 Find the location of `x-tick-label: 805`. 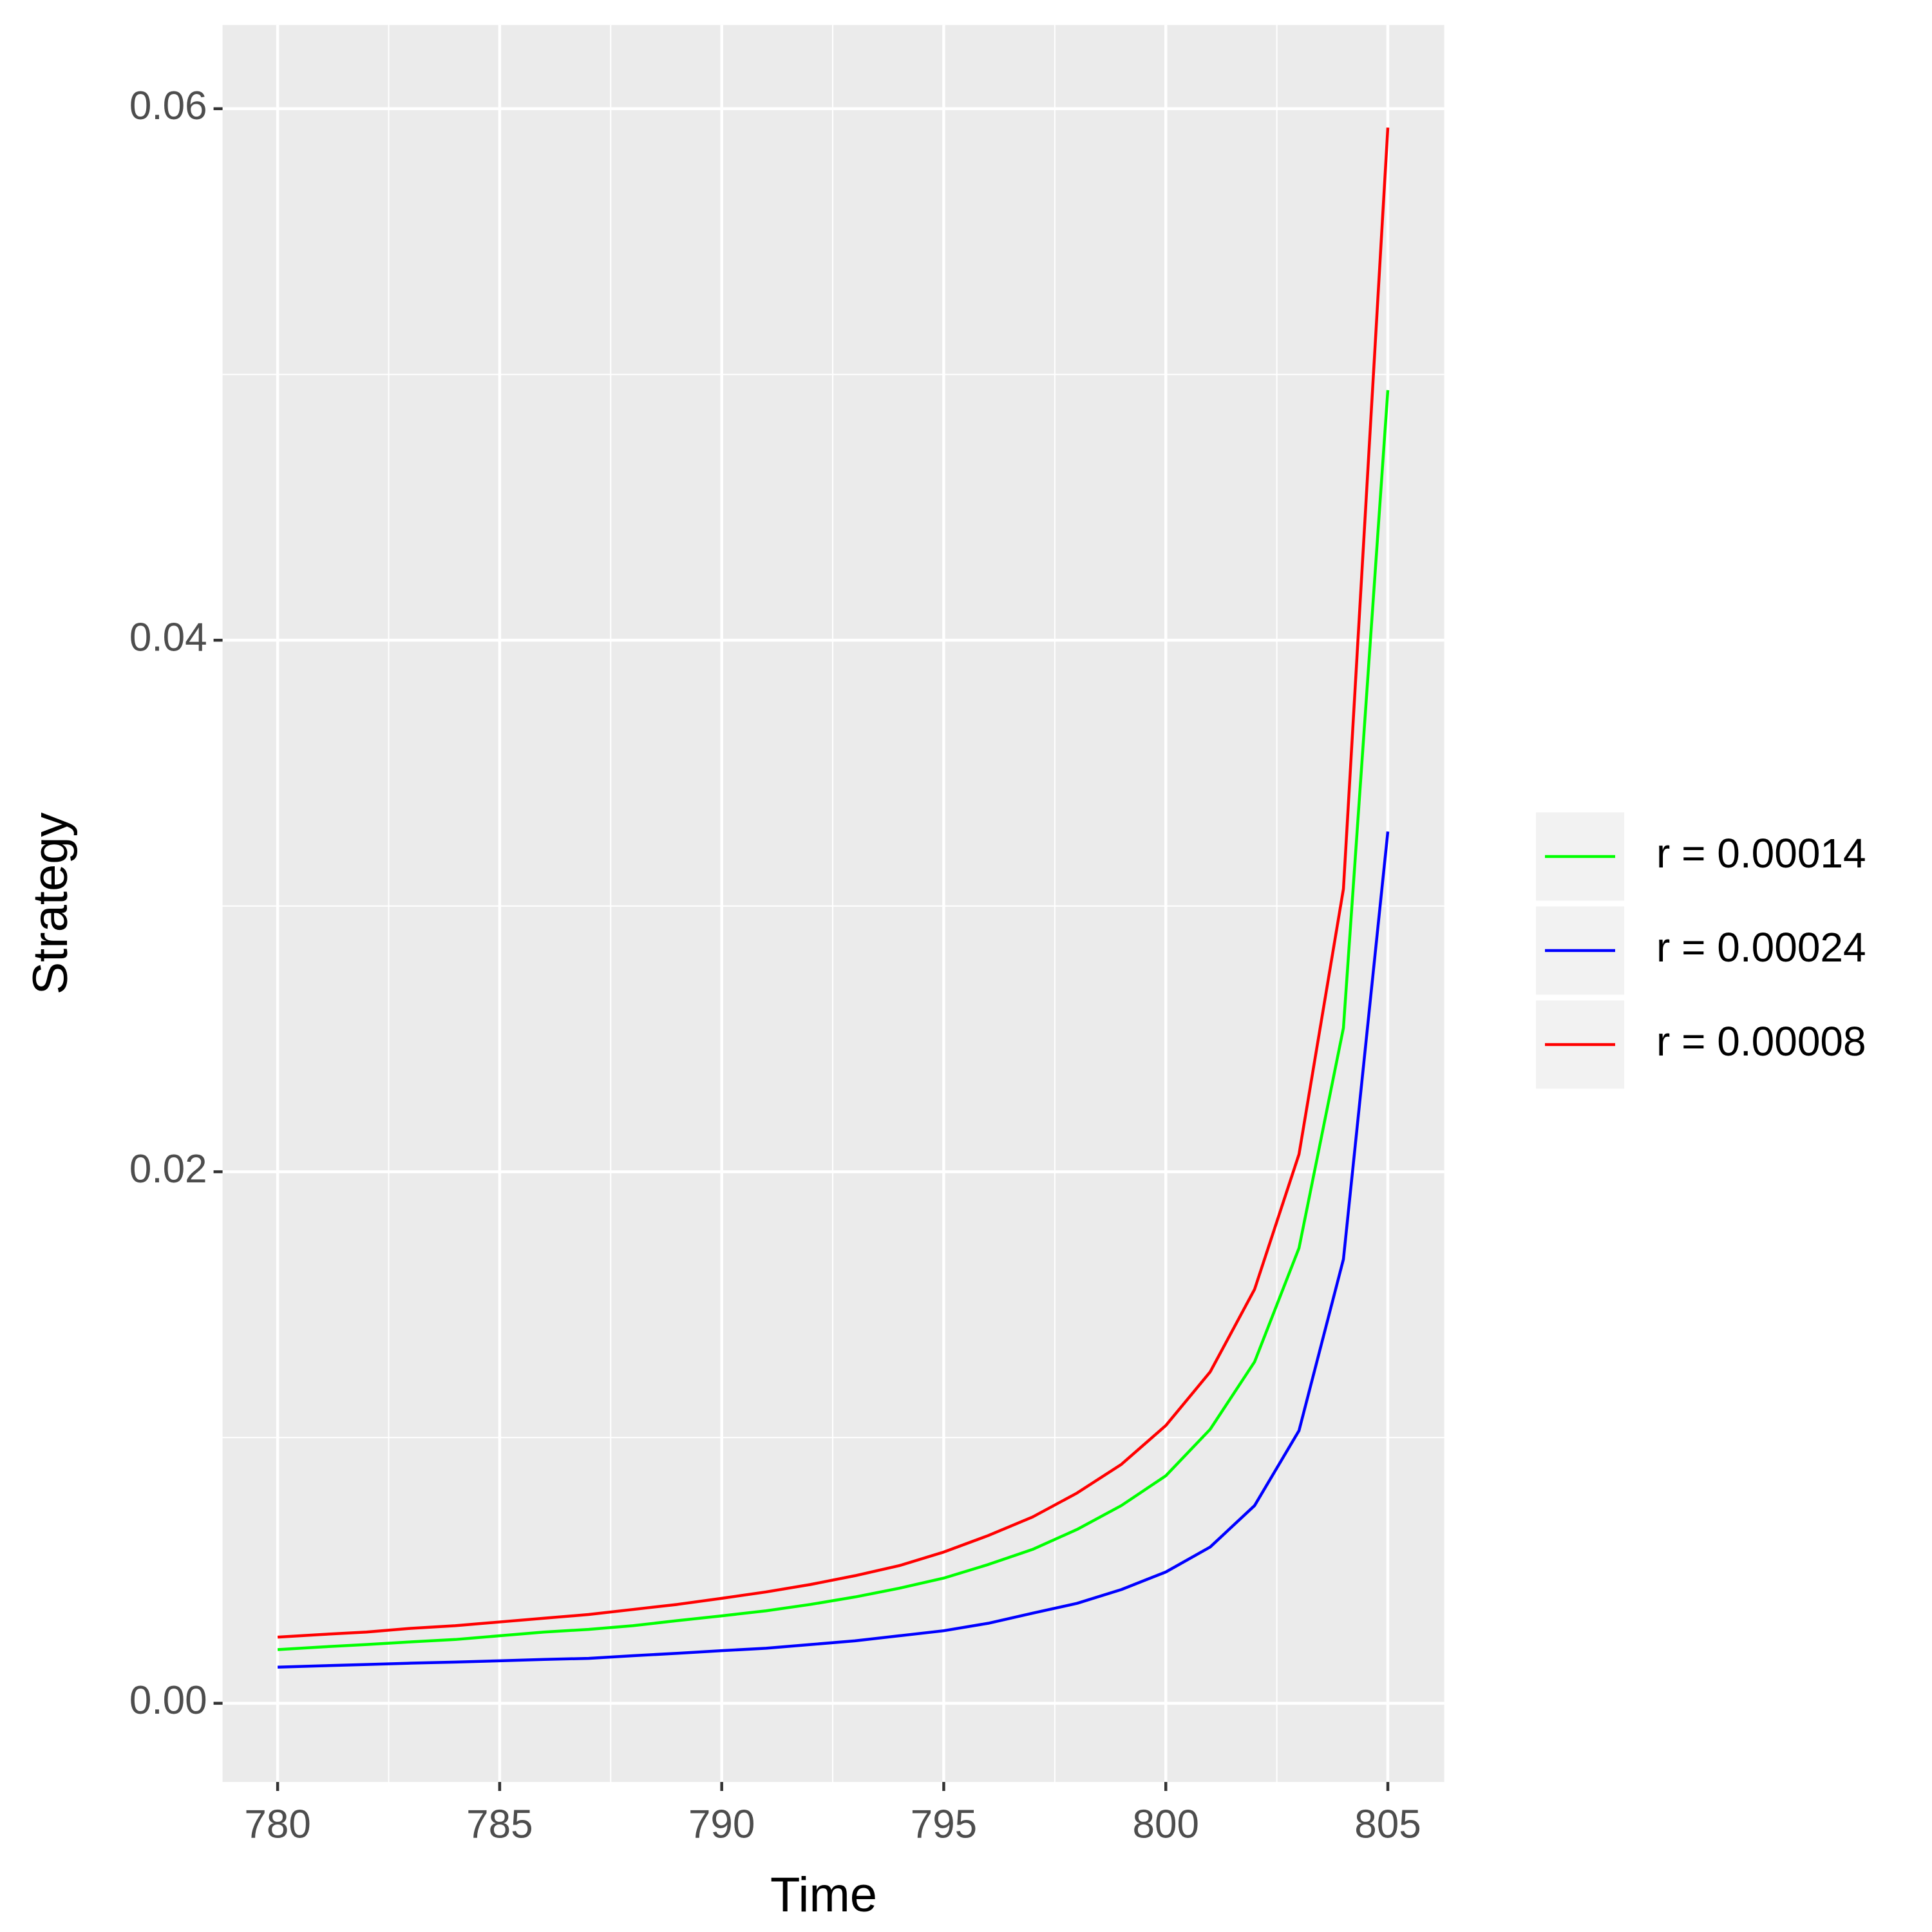

x-tick-label: 805 is located at coordinates (1387, 1824).